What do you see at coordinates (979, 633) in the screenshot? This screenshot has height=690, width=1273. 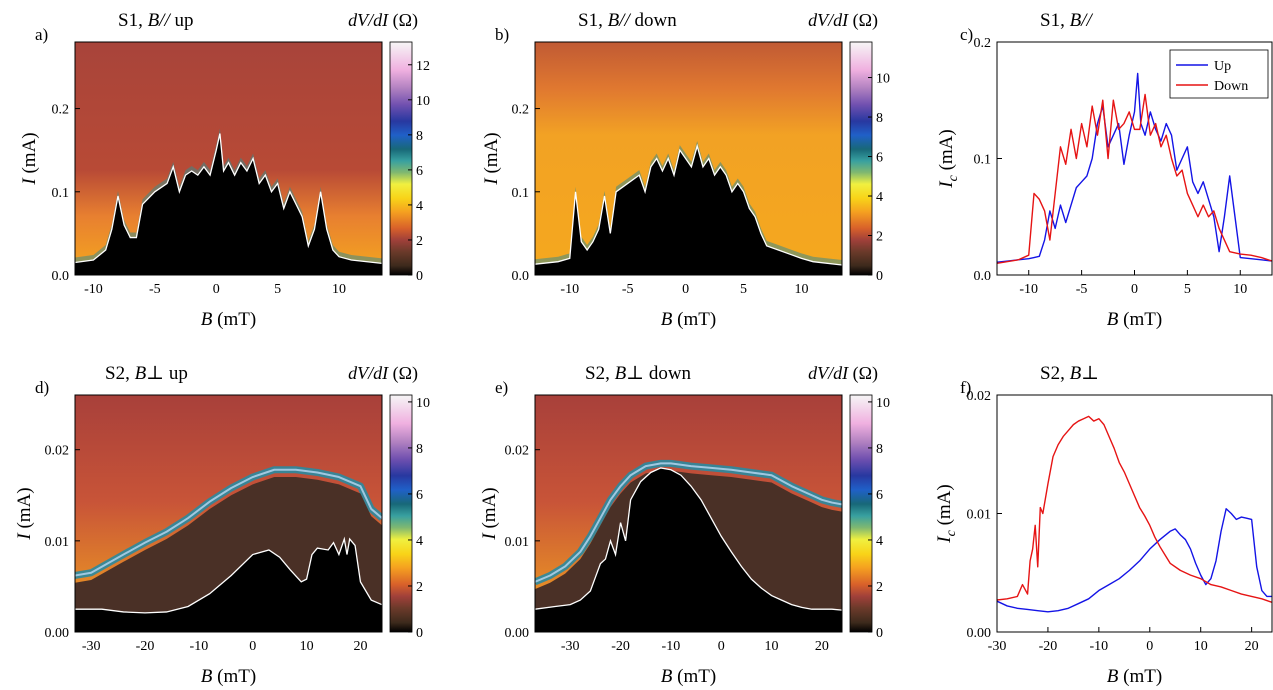 I see `y-tick-label: 0.00` at bounding box center [979, 633].